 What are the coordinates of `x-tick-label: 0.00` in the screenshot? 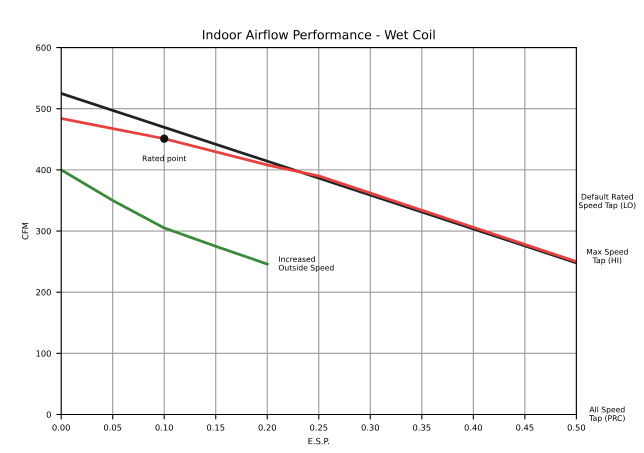 It's located at (61, 427).